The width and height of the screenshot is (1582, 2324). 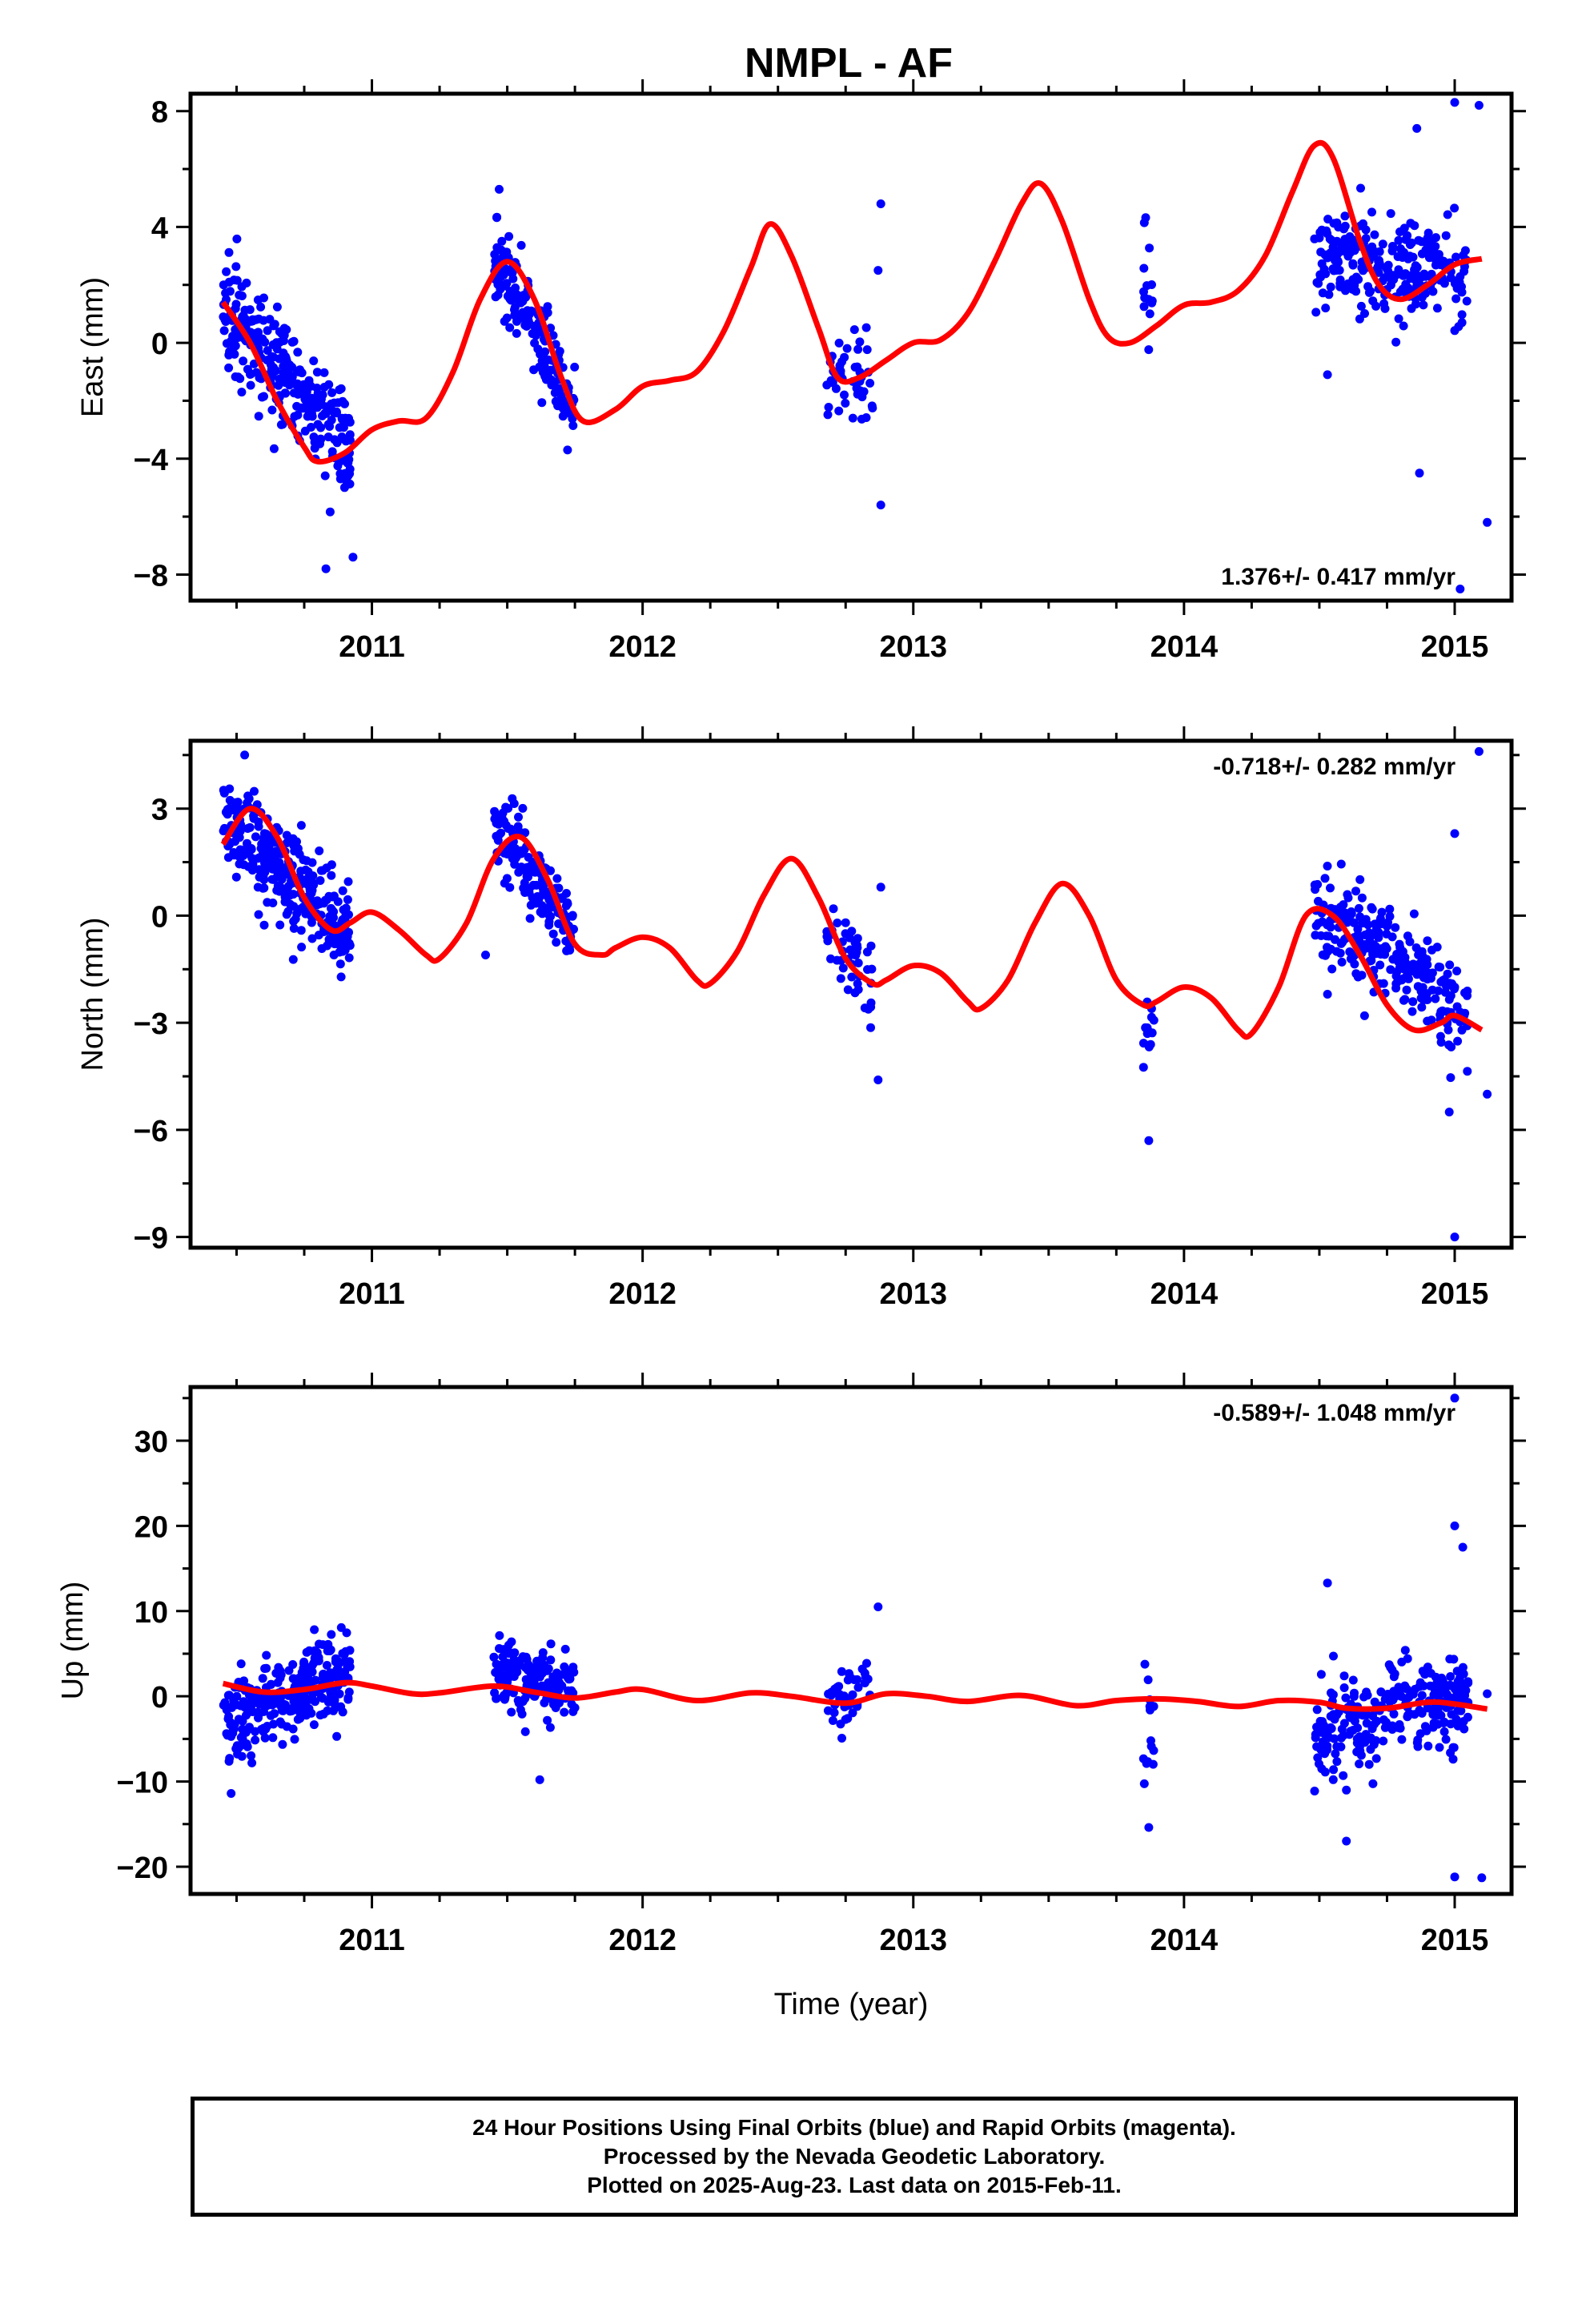 I want to click on y-tick-label: 8, so click(x=159, y=113).